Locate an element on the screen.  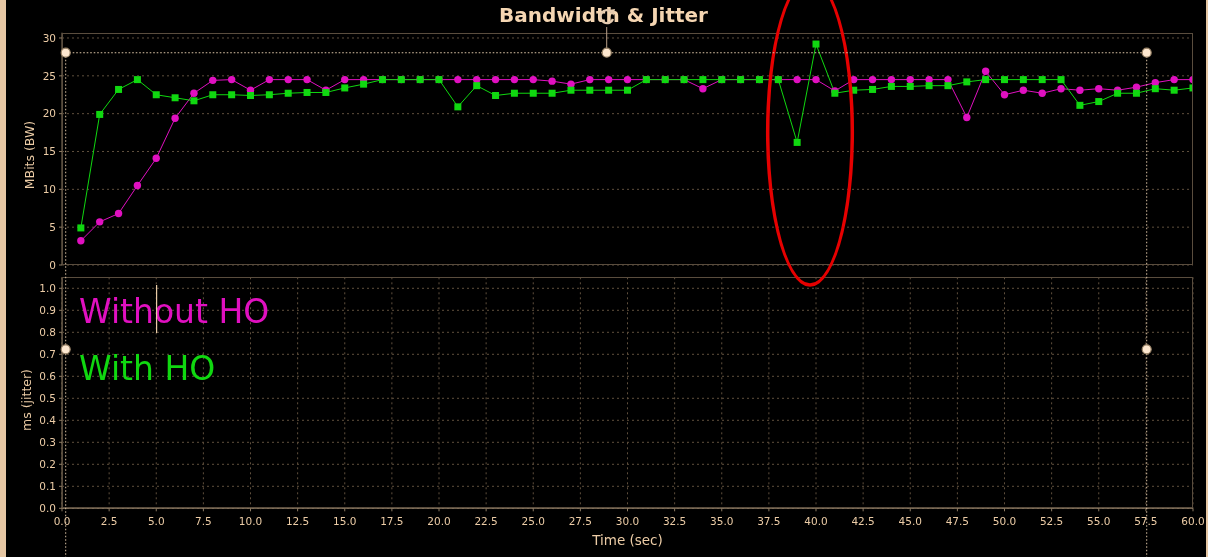
x-tick-label: 22.5 is located at coordinates (486, 520).